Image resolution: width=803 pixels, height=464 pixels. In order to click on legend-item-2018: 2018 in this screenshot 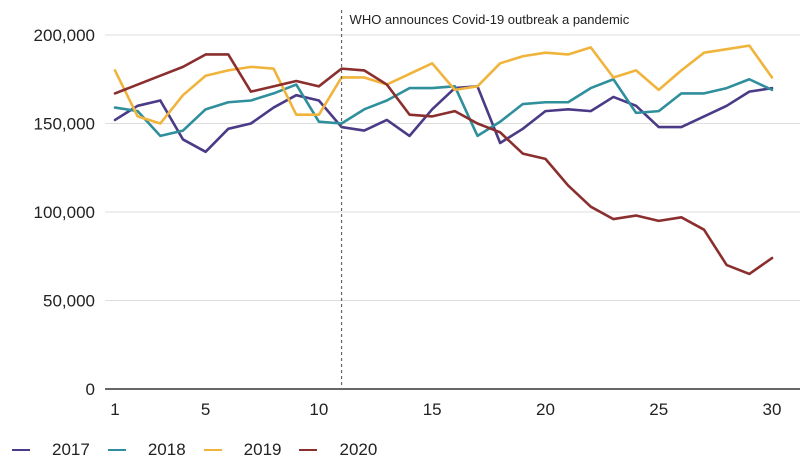, I will do `click(146, 450)`.